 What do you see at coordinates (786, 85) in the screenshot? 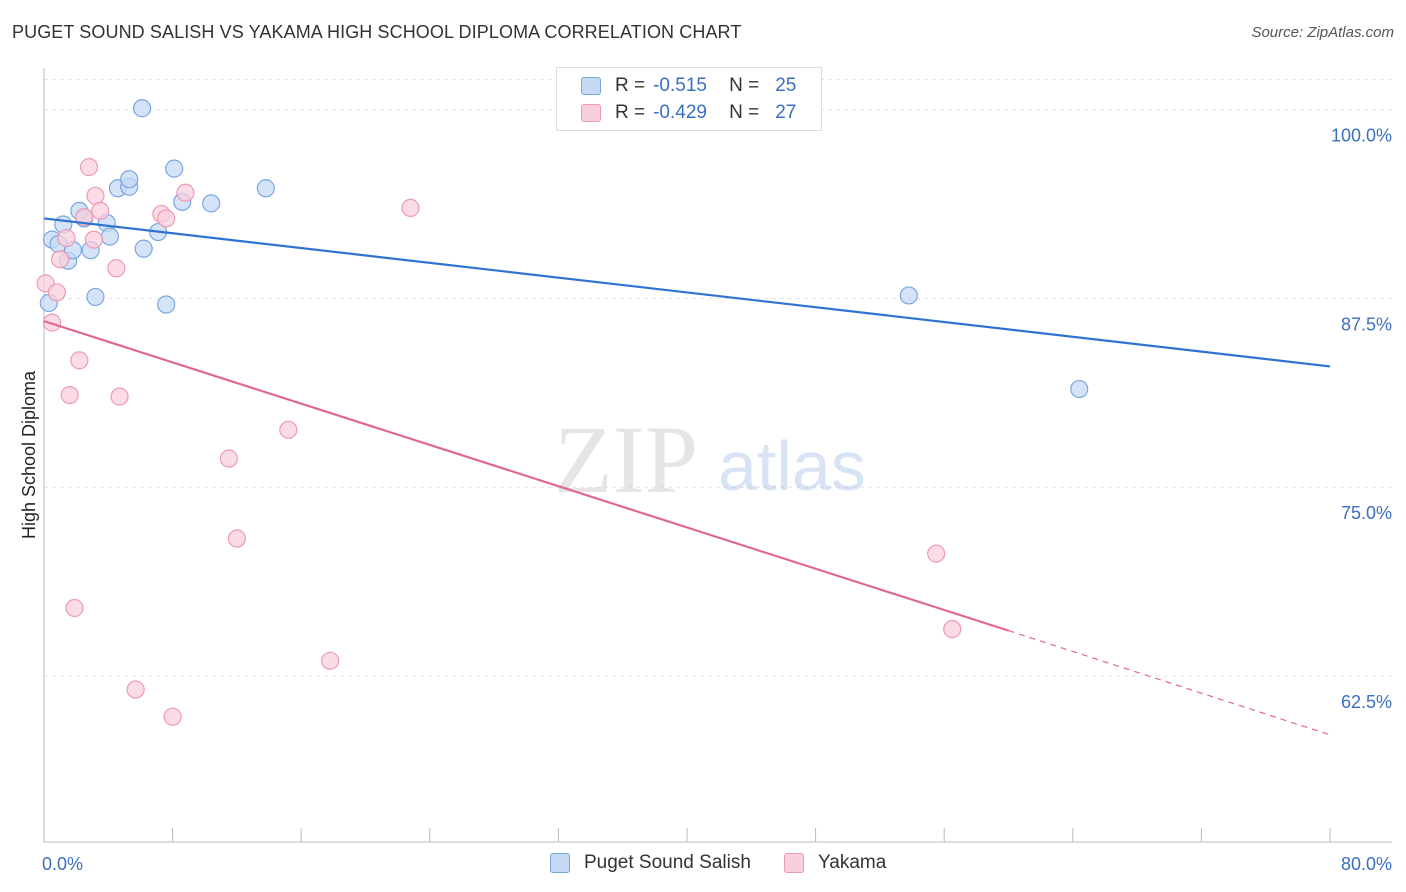
I see `legend-n-value: 25` at bounding box center [786, 85].